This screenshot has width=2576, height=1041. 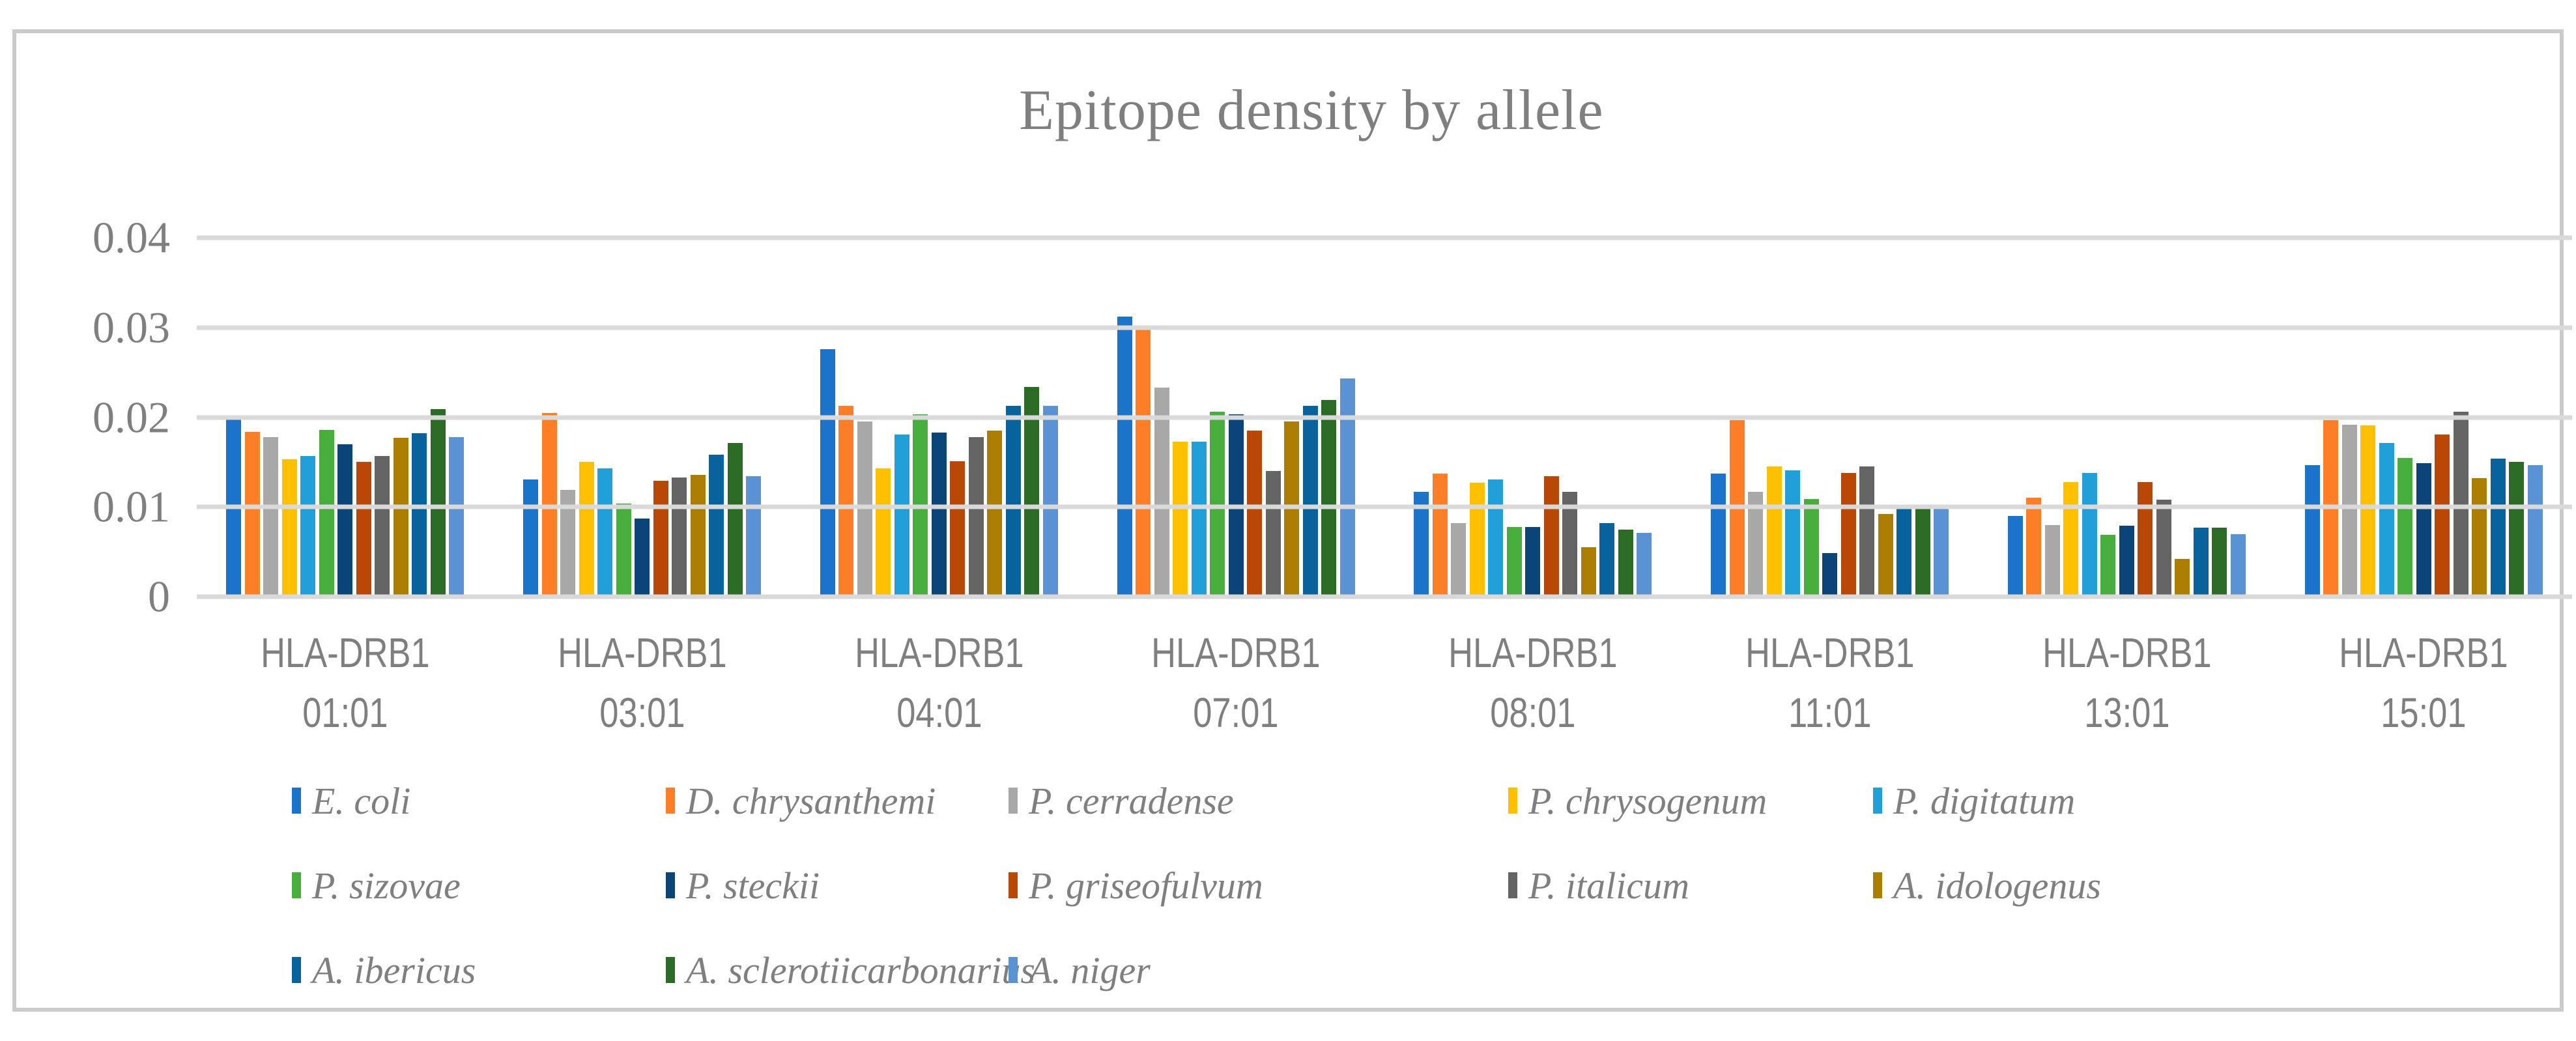 I want to click on bar-group-HLA-DRB1-01:01, so click(x=345, y=417).